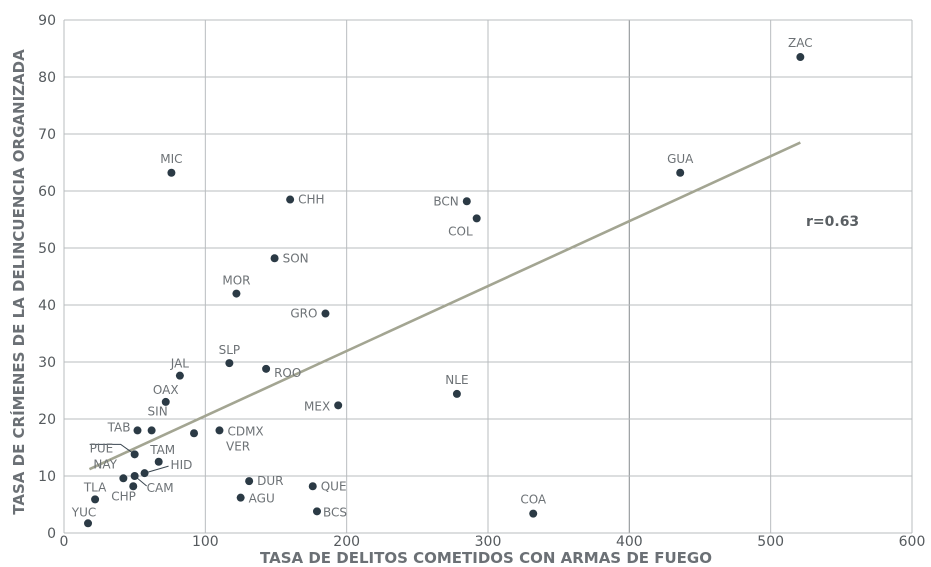 The height and width of the screenshot is (567, 931). What do you see at coordinates (165, 401) in the screenshot?
I see `data-point-oax` at bounding box center [165, 401].